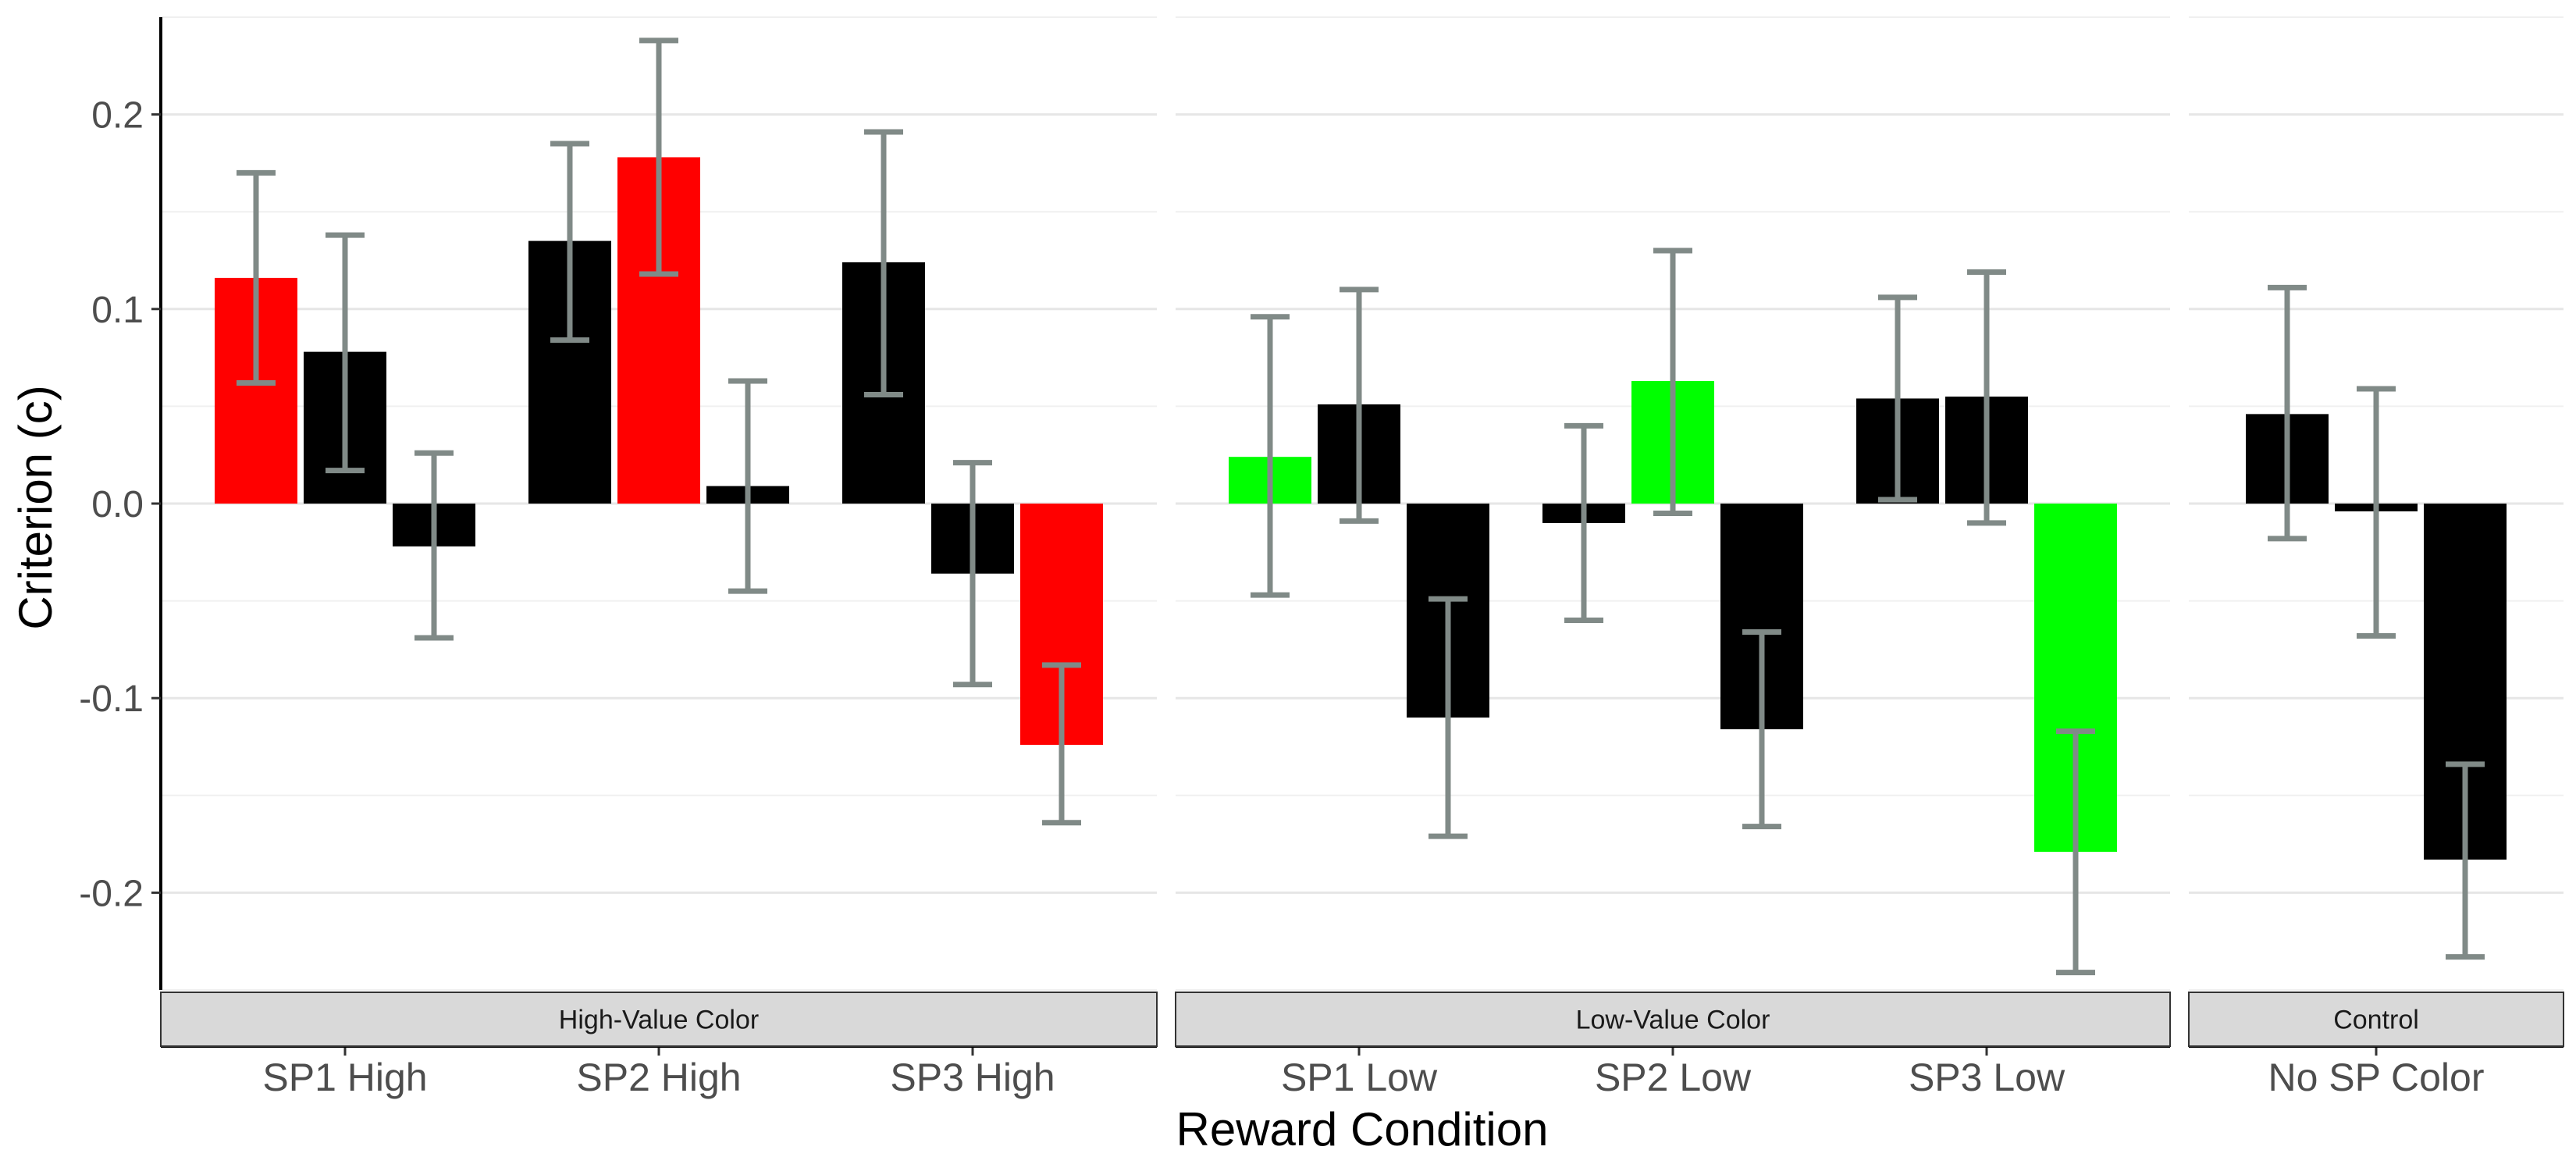 The width and height of the screenshot is (2576, 1175). I want to click on y-axis-title: Criterion (c), so click(35, 507).